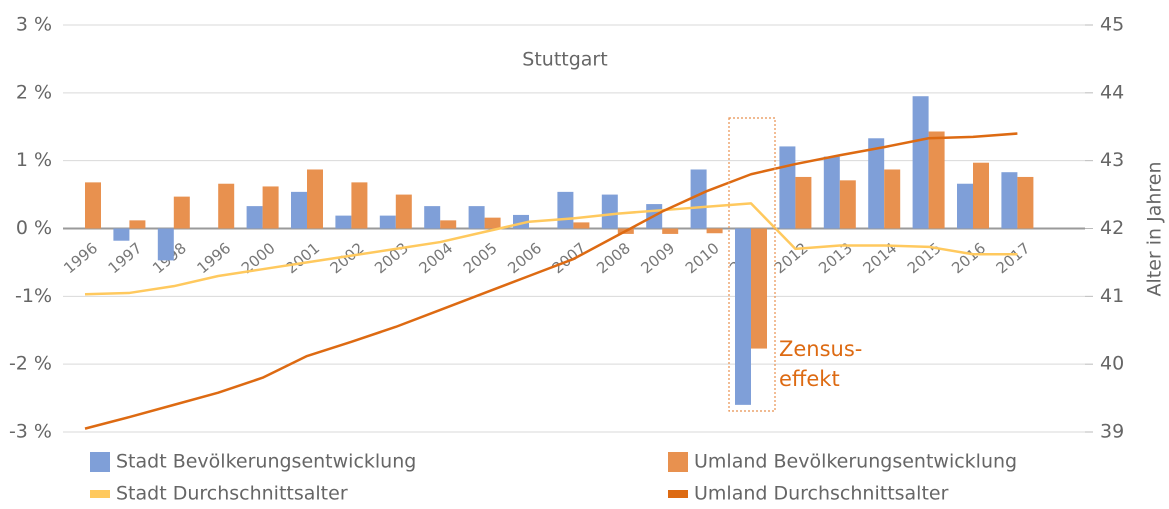 This screenshot has height=509, width=1169. Describe the element at coordinates (125, 258) in the screenshot. I see `x-tick-label: 1997` at that location.